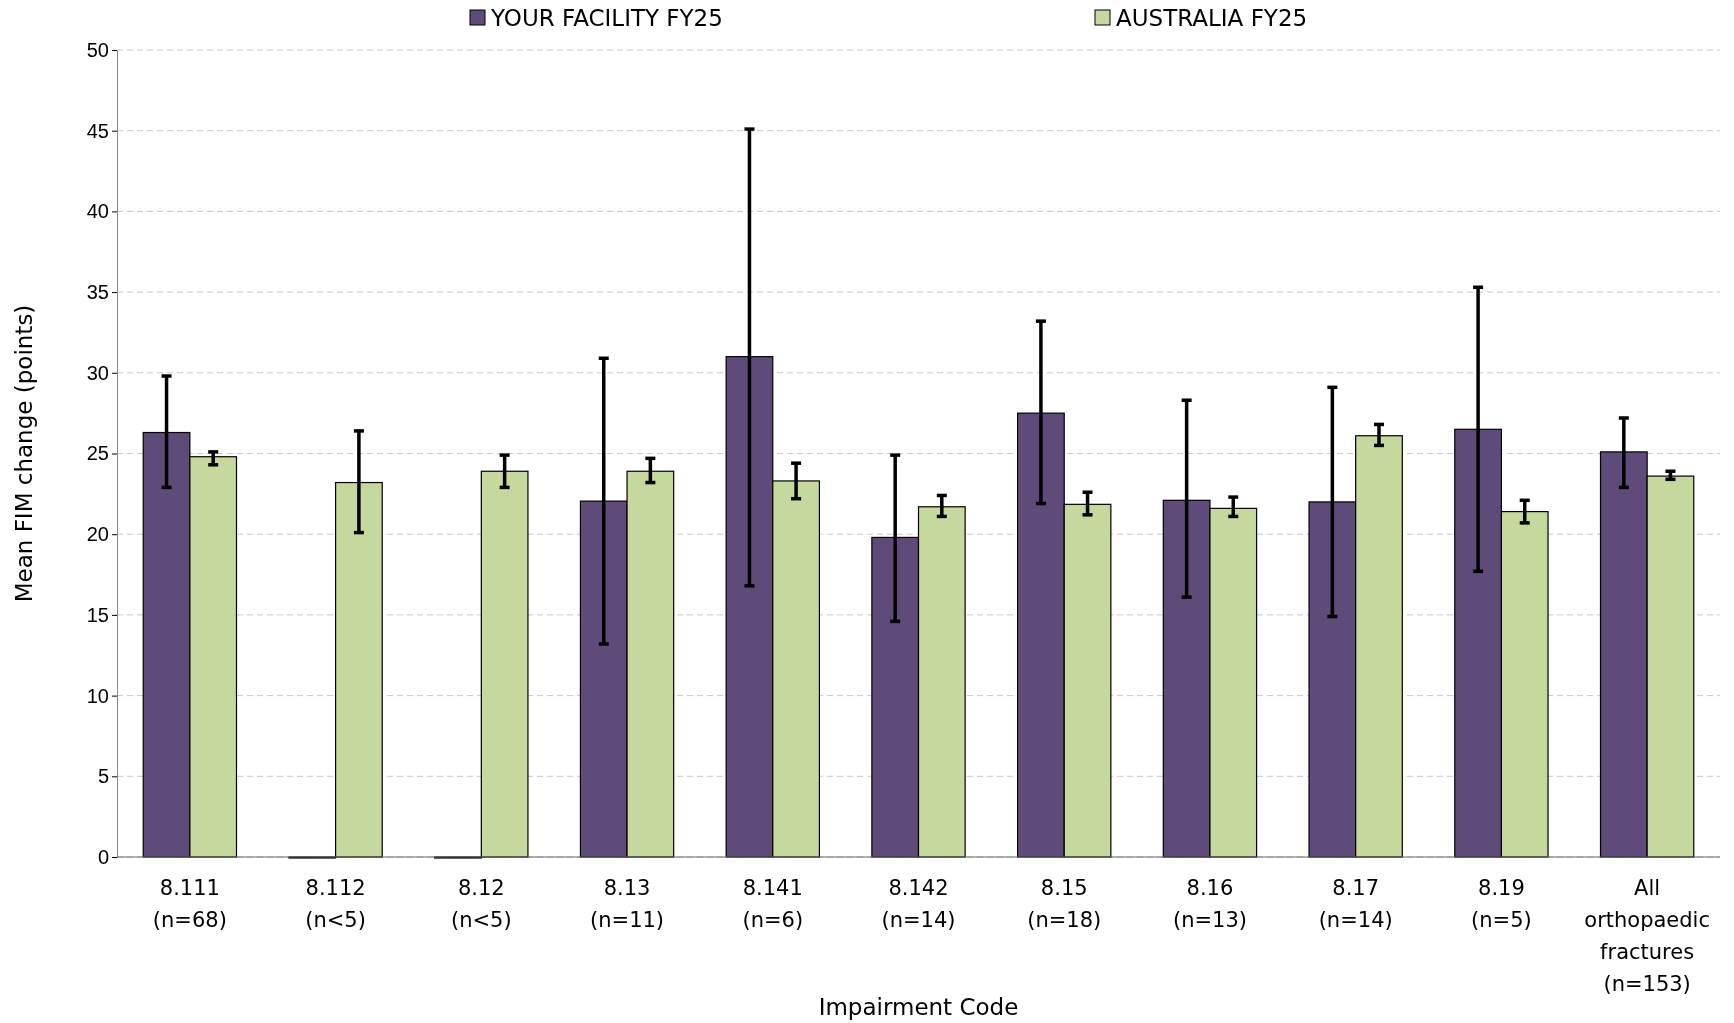  I want to click on y-tick-label: 30, so click(97, 372).